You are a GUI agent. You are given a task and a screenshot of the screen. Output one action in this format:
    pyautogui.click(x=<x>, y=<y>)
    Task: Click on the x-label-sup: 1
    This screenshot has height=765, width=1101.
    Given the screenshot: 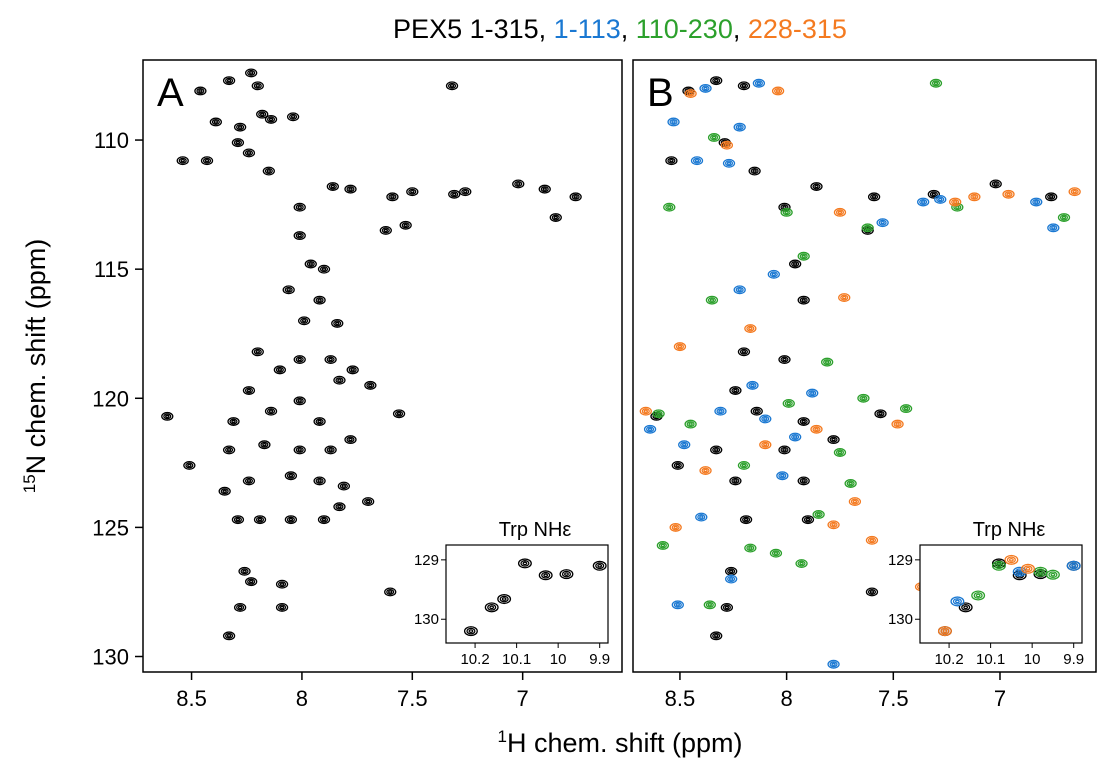 What is the action you would take?
    pyautogui.click(x=501, y=736)
    